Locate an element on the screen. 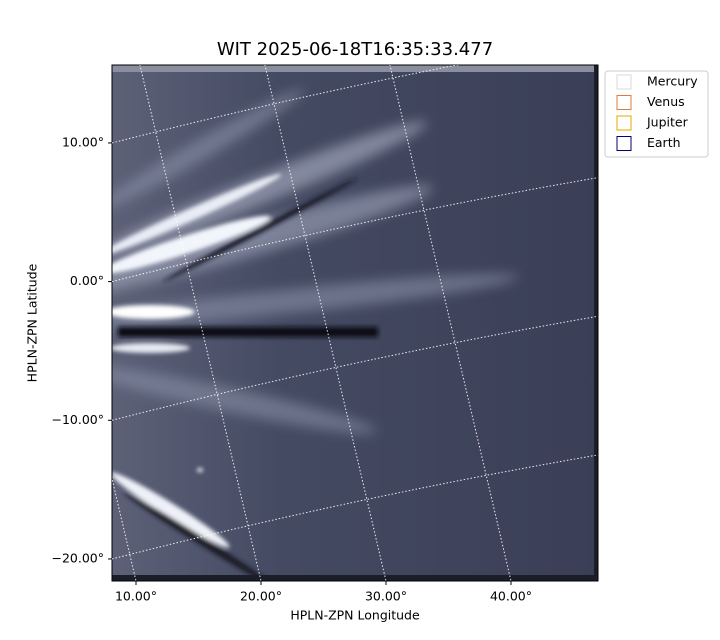 The width and height of the screenshot is (720, 640). x-tick-label: 30.00° is located at coordinates (386, 596).